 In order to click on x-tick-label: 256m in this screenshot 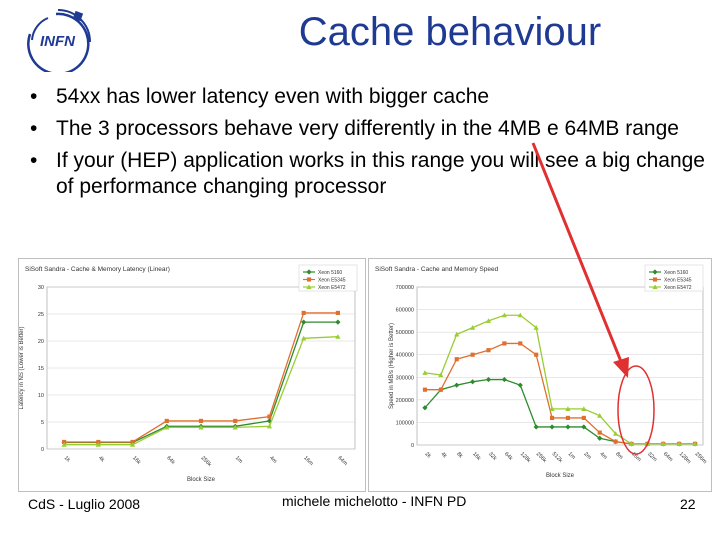, I will do `click(701, 458)`.